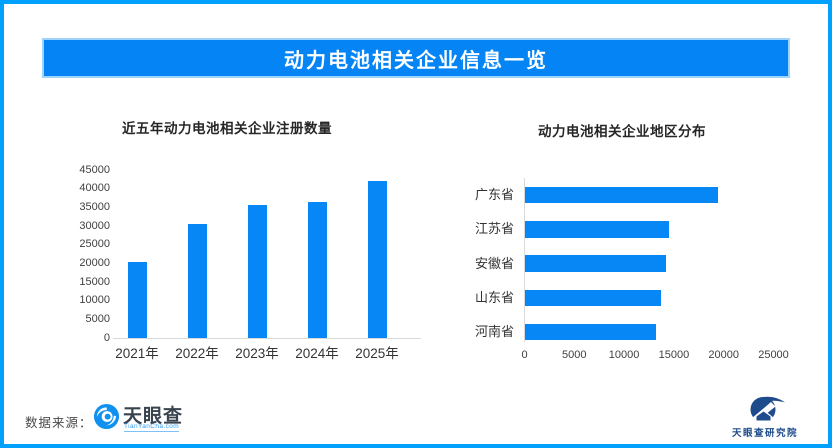  I want to click on y-axis-category-label: 河南省, so click(494, 332).